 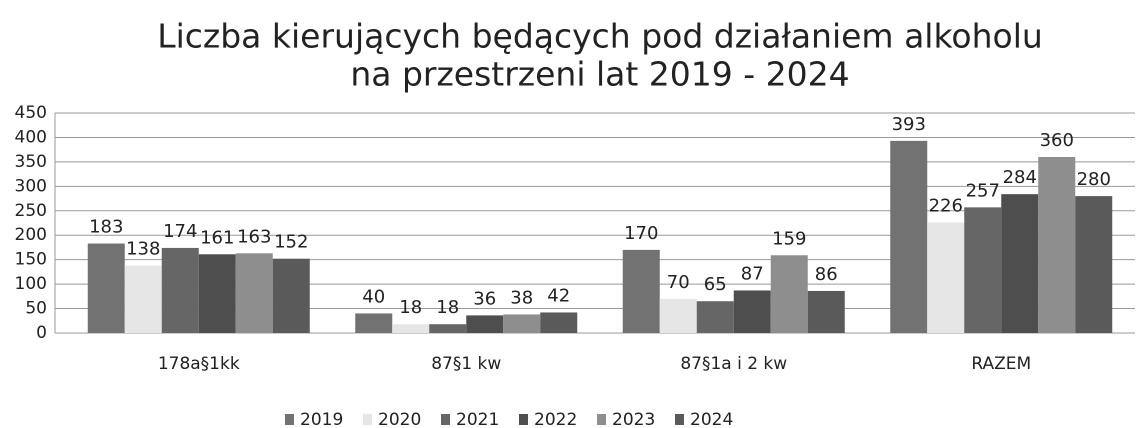 What do you see at coordinates (106, 227) in the screenshot?
I see `data-label: 183` at bounding box center [106, 227].